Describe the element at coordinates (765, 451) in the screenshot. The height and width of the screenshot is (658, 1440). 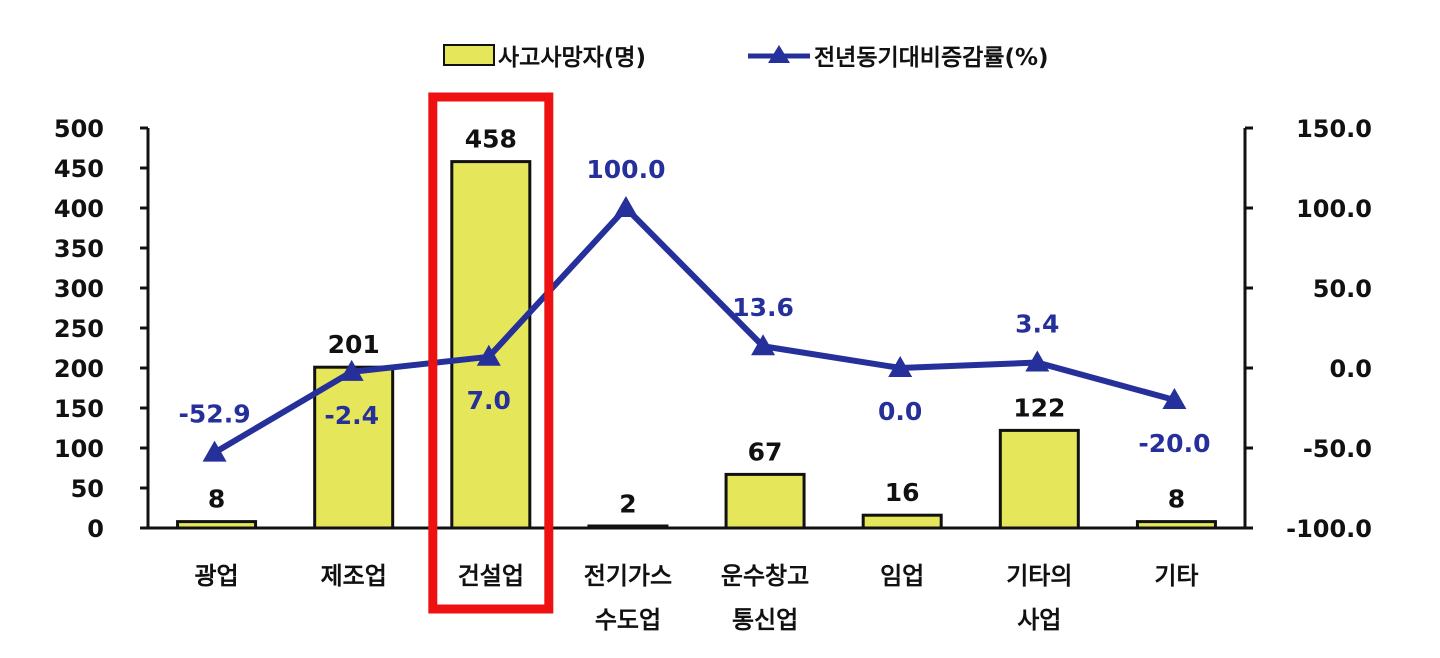
I see `bar-value-label: 67` at that location.